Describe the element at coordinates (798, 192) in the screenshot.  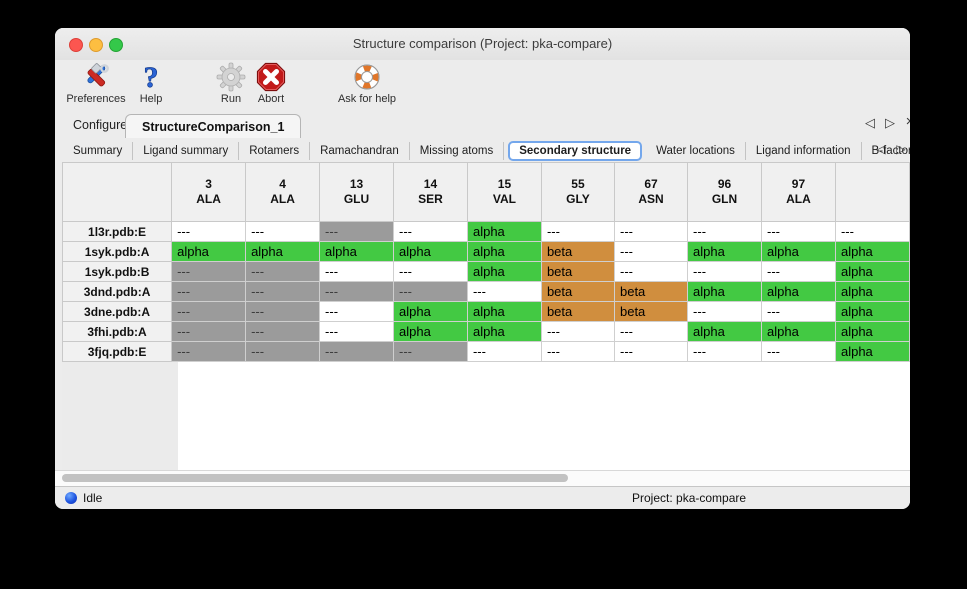
I see `column-header: 97 ALA` at that location.